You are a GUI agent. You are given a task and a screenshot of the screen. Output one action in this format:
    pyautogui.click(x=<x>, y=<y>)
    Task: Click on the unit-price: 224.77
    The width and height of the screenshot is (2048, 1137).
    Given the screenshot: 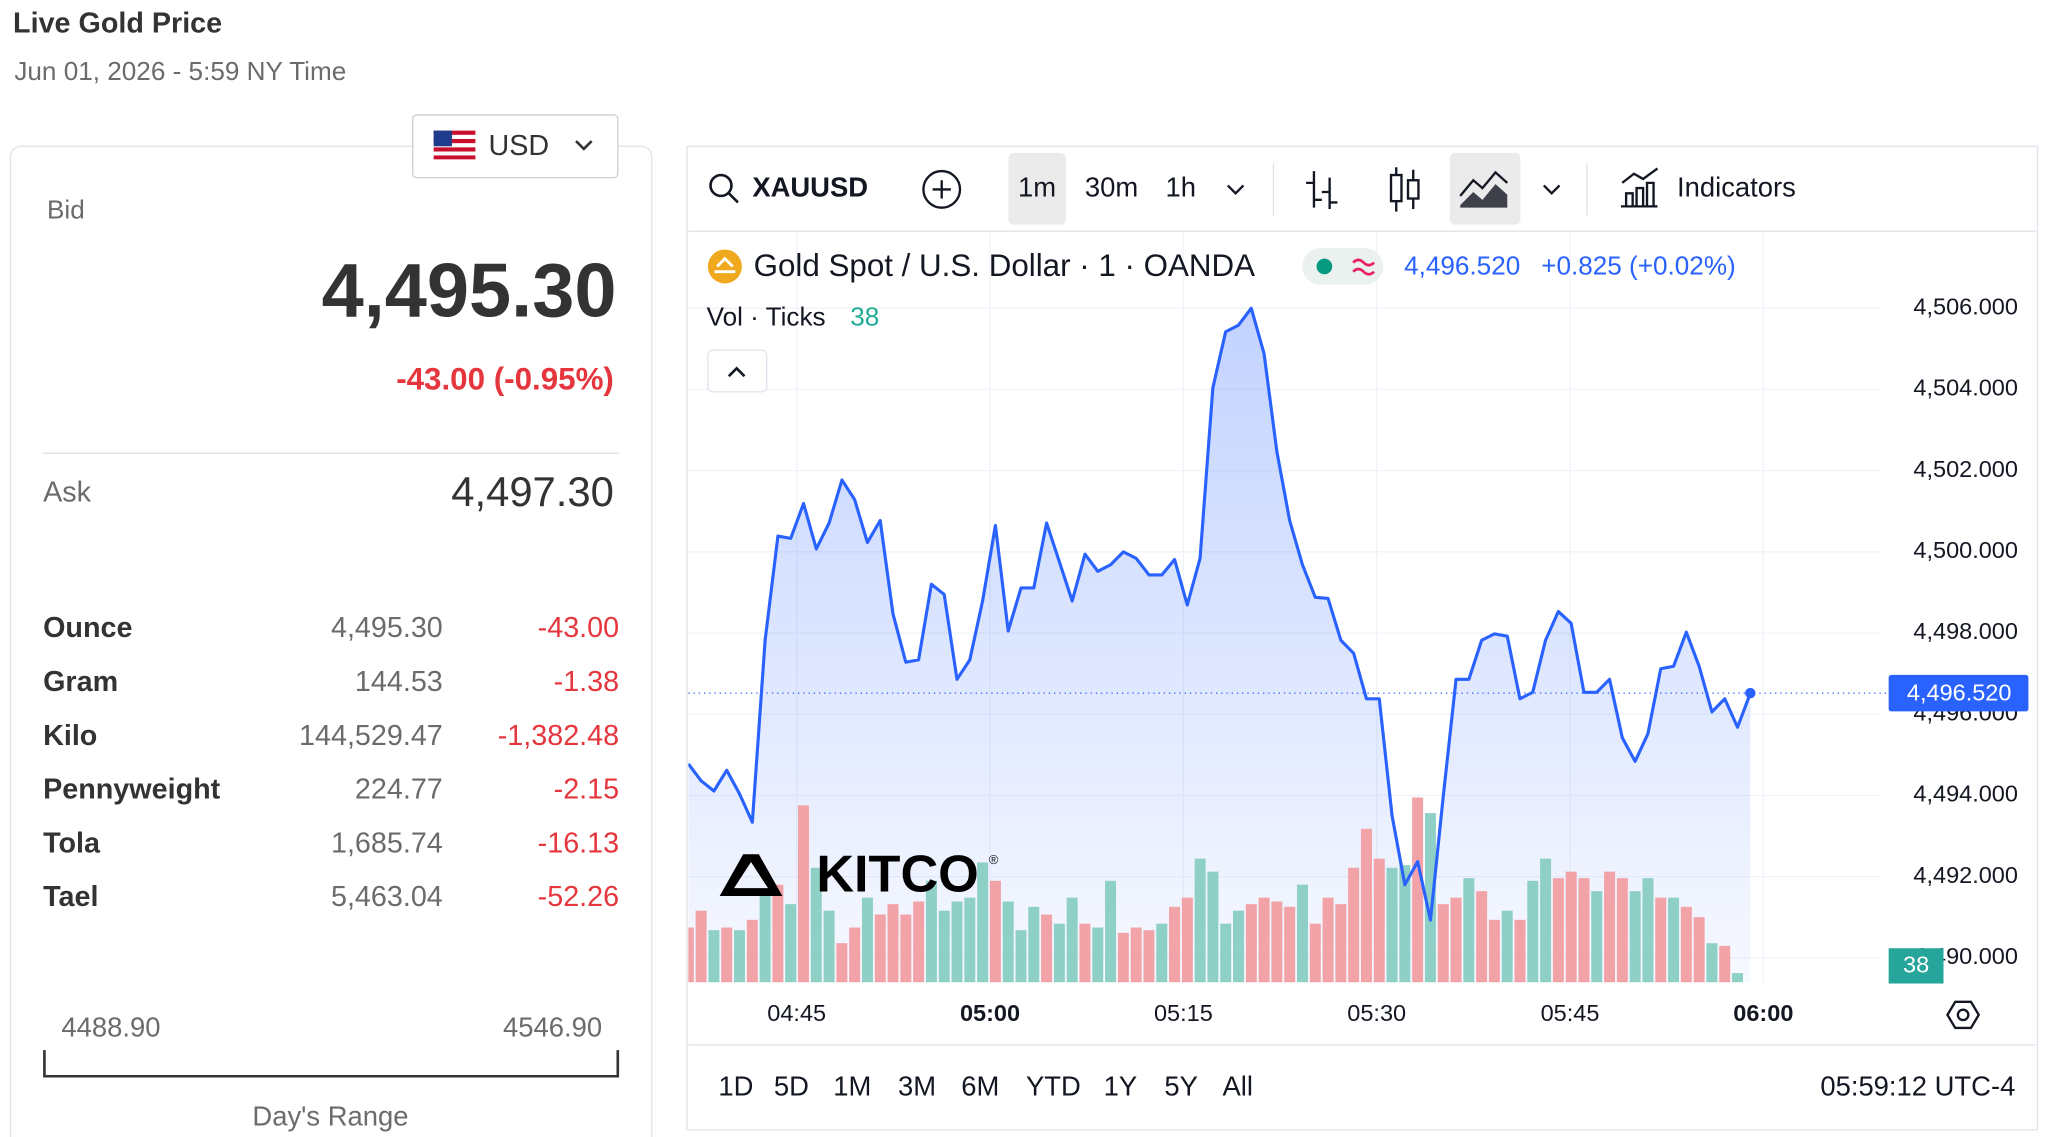 What is the action you would take?
    pyautogui.click(x=399, y=790)
    